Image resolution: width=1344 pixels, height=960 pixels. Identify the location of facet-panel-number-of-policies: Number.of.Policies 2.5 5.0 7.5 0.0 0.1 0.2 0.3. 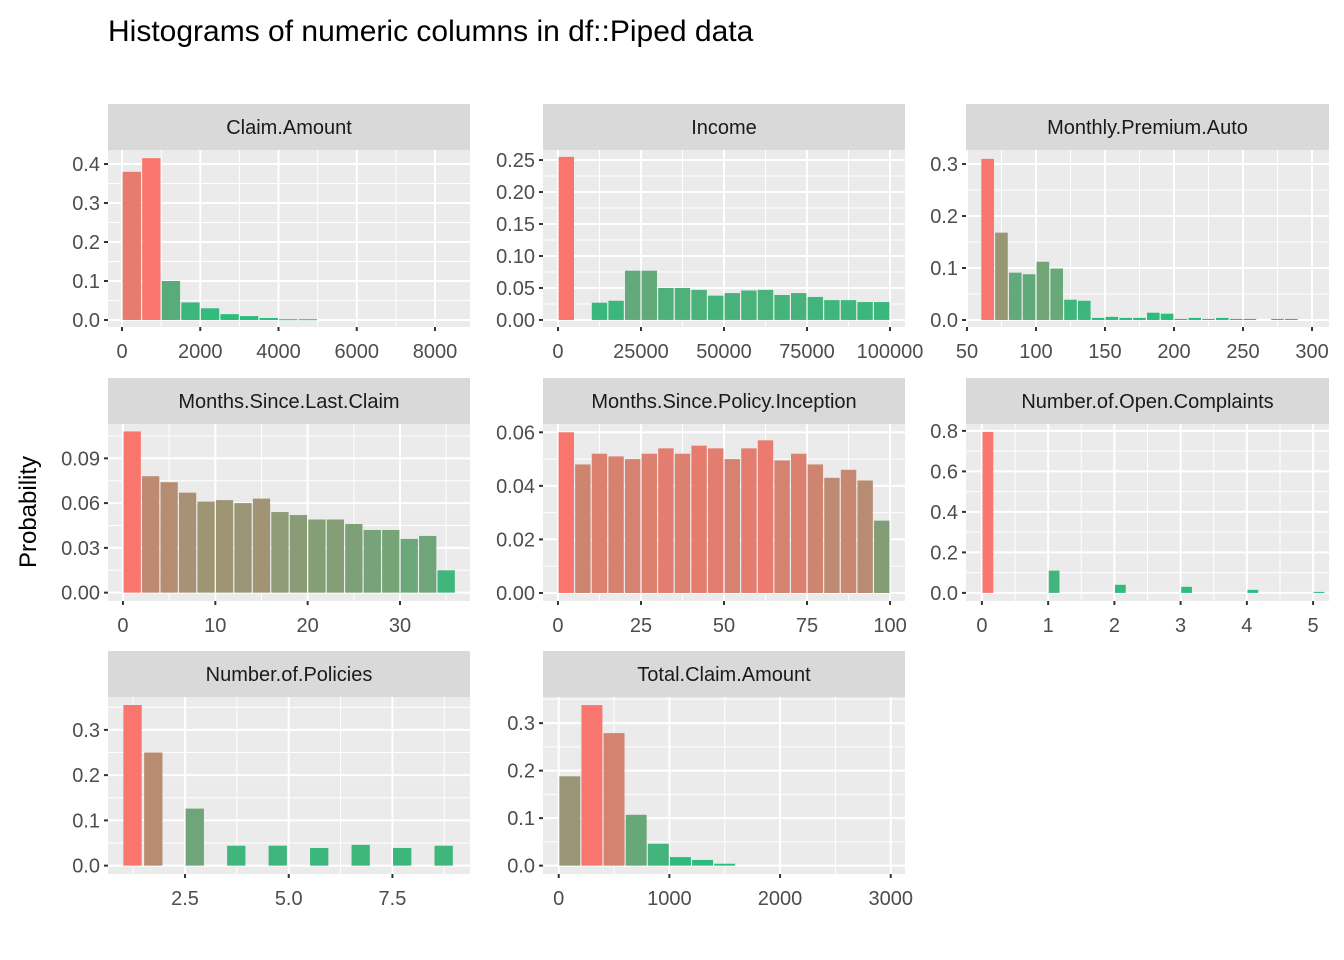
(271, 780).